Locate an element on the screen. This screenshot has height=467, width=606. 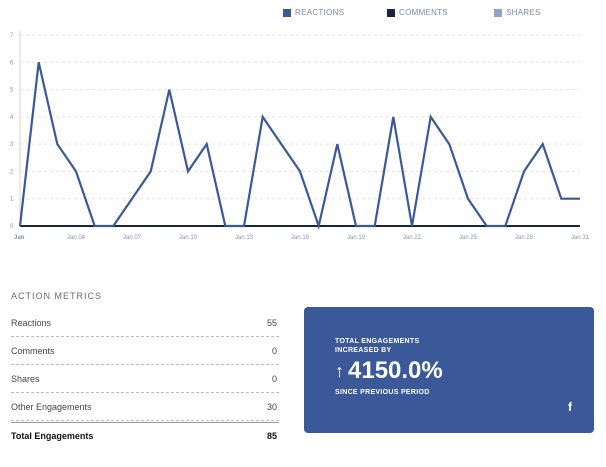
y-tick-label: 5 is located at coordinates (12, 91).